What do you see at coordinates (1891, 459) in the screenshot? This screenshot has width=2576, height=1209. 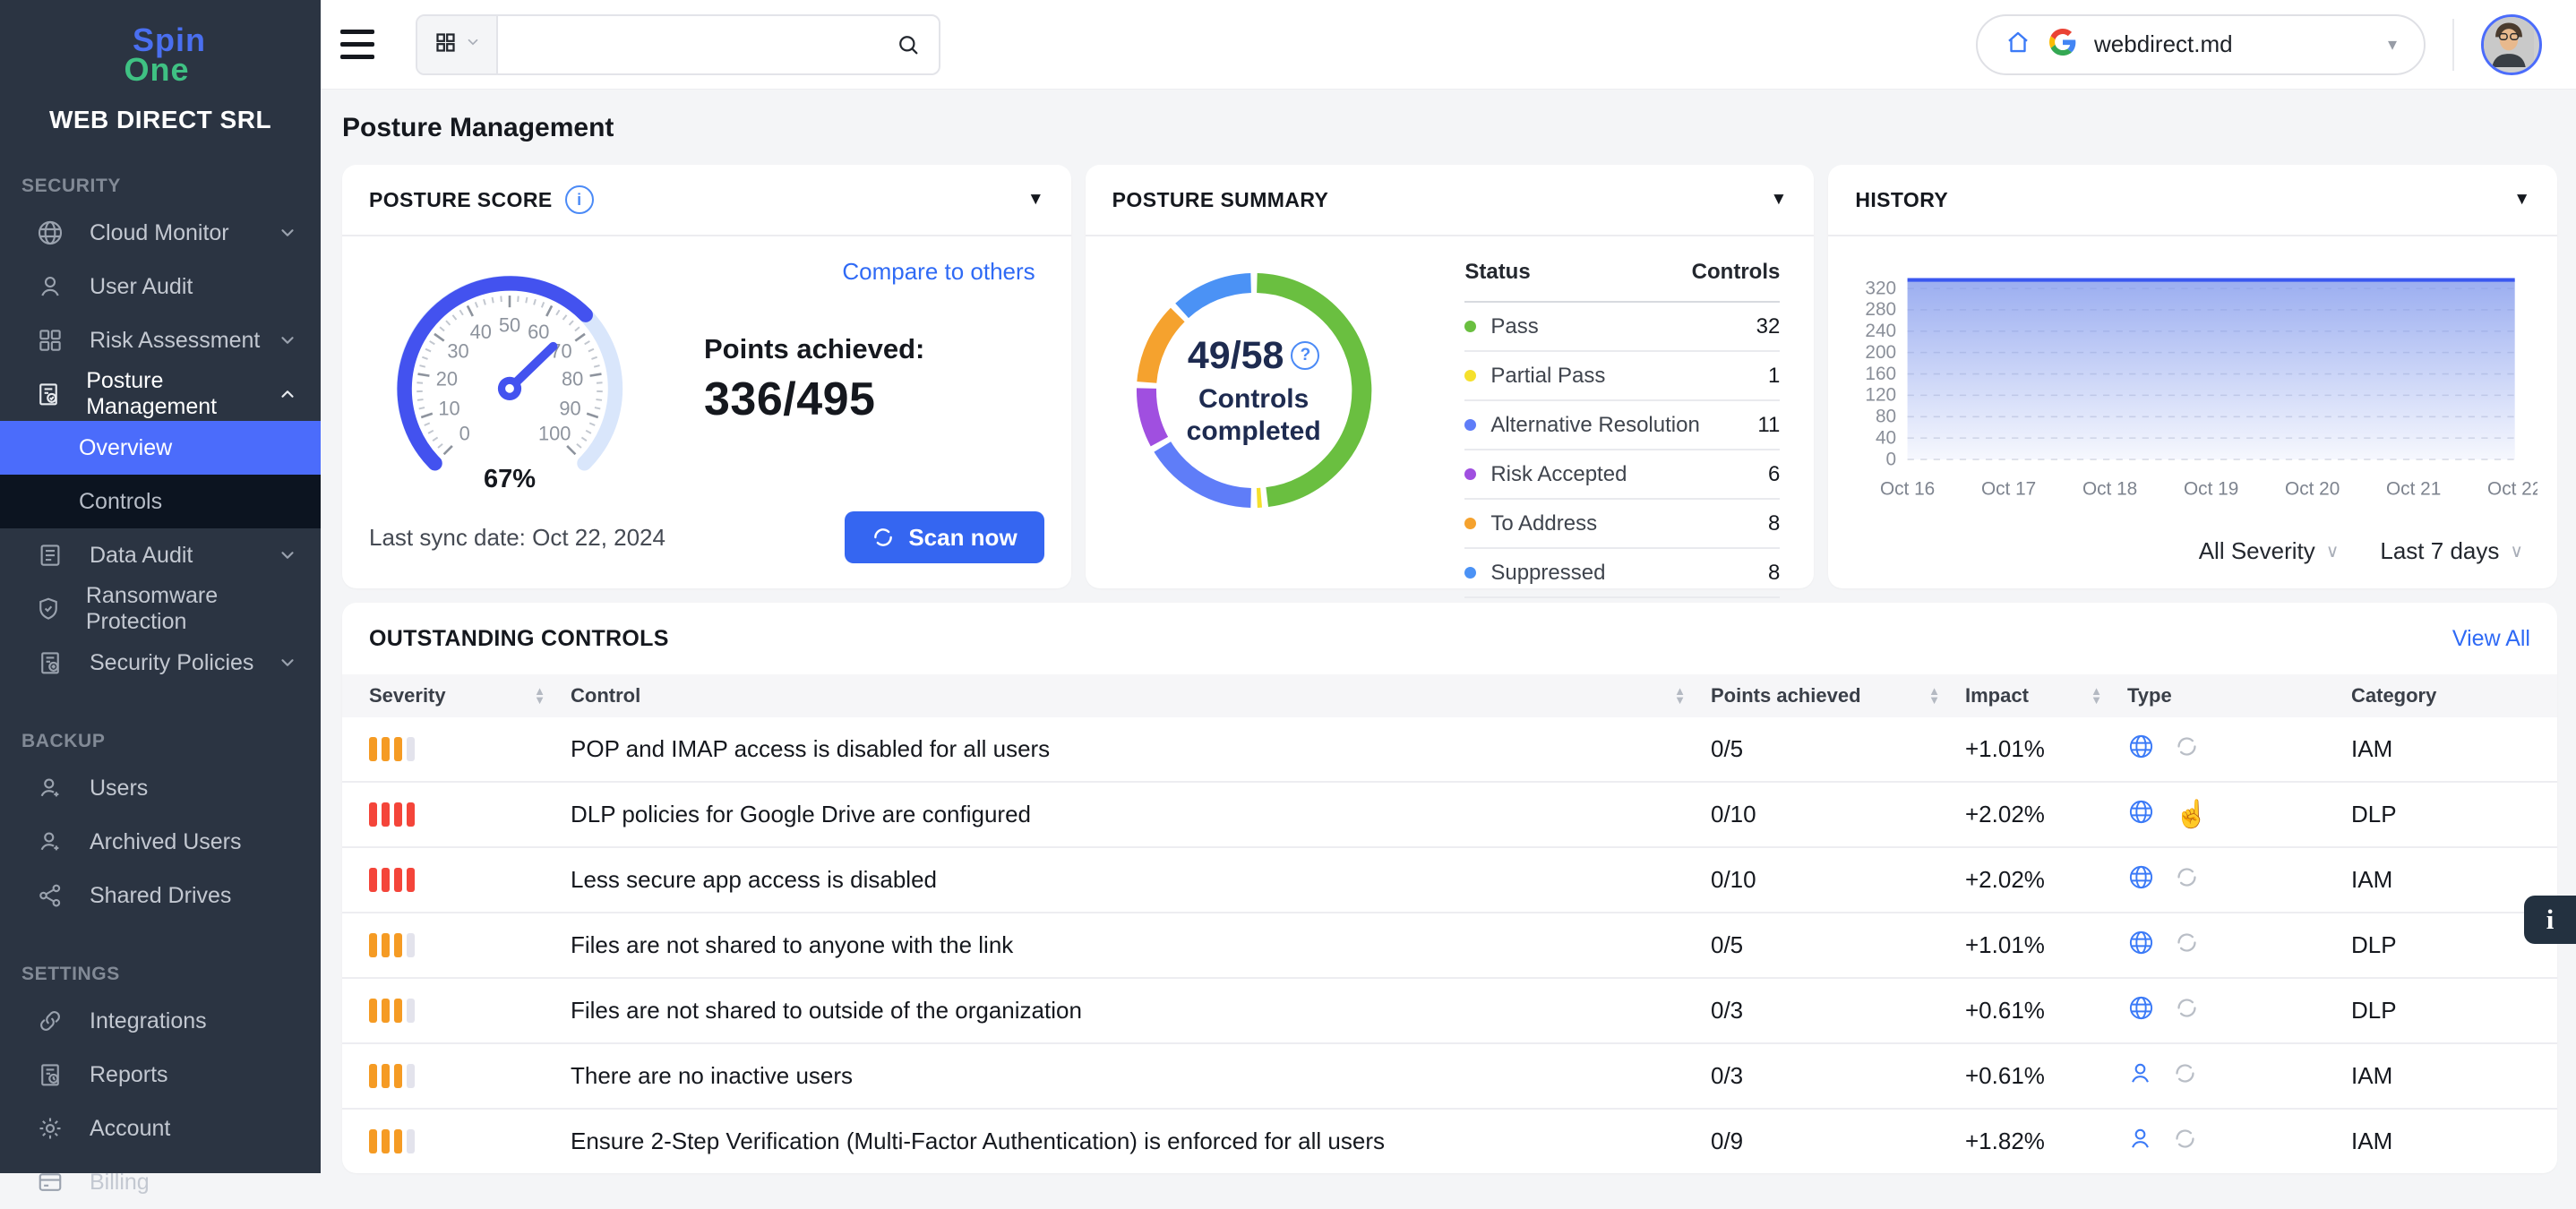 I see `svg-text: 0` at bounding box center [1891, 459].